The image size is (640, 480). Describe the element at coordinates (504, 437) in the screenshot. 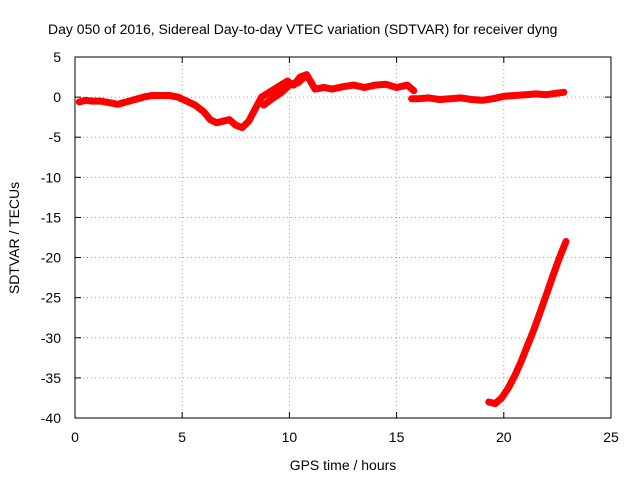

I see `x-tick-label: 20` at that location.